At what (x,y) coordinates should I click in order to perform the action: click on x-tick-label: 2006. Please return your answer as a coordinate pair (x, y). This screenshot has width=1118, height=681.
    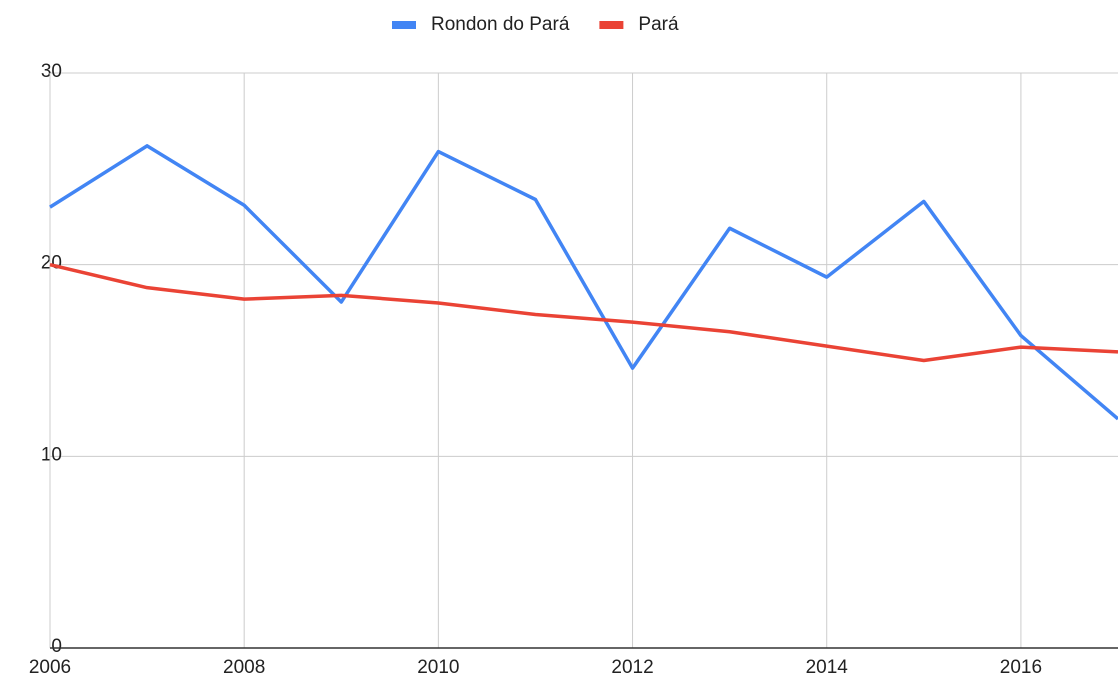
    Looking at the image, I should click on (50, 667).